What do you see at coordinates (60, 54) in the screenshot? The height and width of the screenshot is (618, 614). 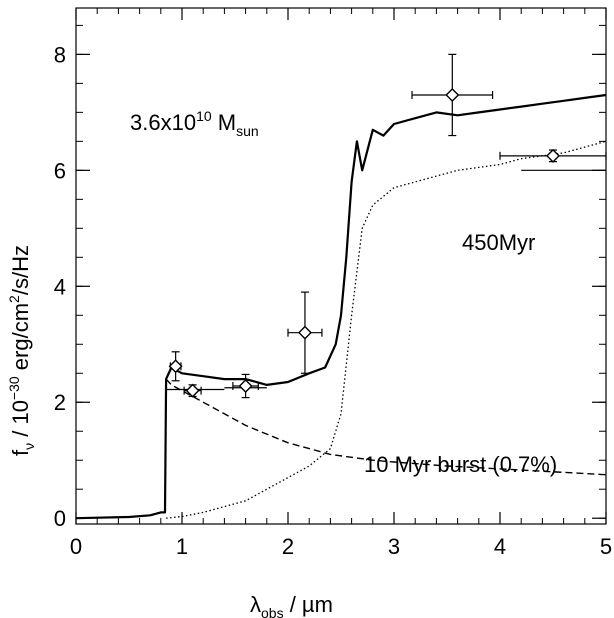 I see `y-tick-label: 8` at bounding box center [60, 54].